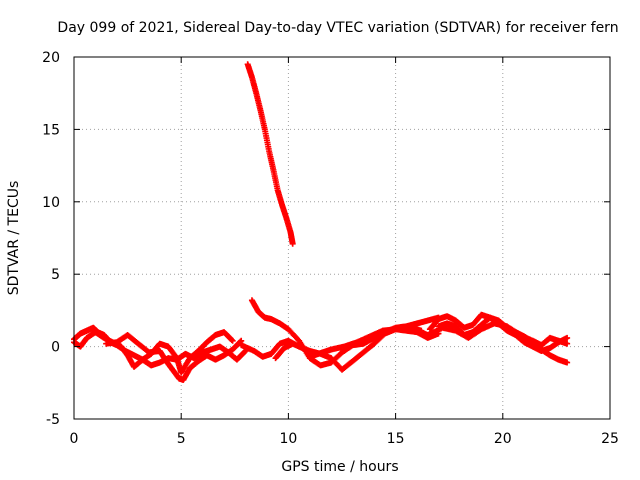 The height and width of the screenshot is (480, 640). I want to click on series-track-E, so click(345, 333).